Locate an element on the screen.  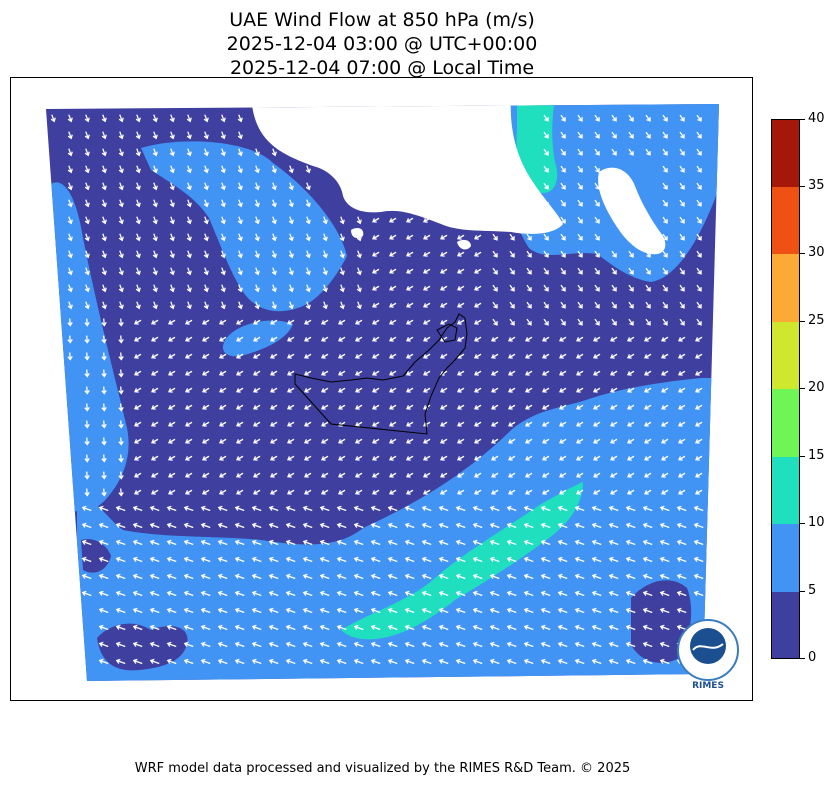
colorbar-label-10: 10 is located at coordinates (816, 522).